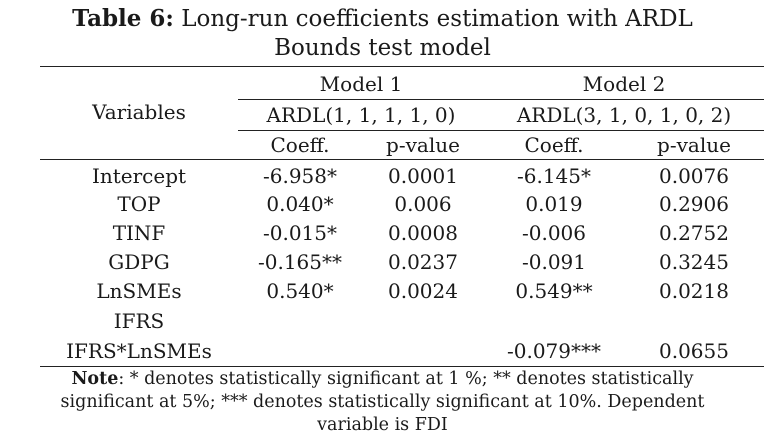 This screenshot has height=440, width=765. Describe the element at coordinates (553, 233) in the screenshot. I see `row-tinf-m2-coef: -0.006` at that location.